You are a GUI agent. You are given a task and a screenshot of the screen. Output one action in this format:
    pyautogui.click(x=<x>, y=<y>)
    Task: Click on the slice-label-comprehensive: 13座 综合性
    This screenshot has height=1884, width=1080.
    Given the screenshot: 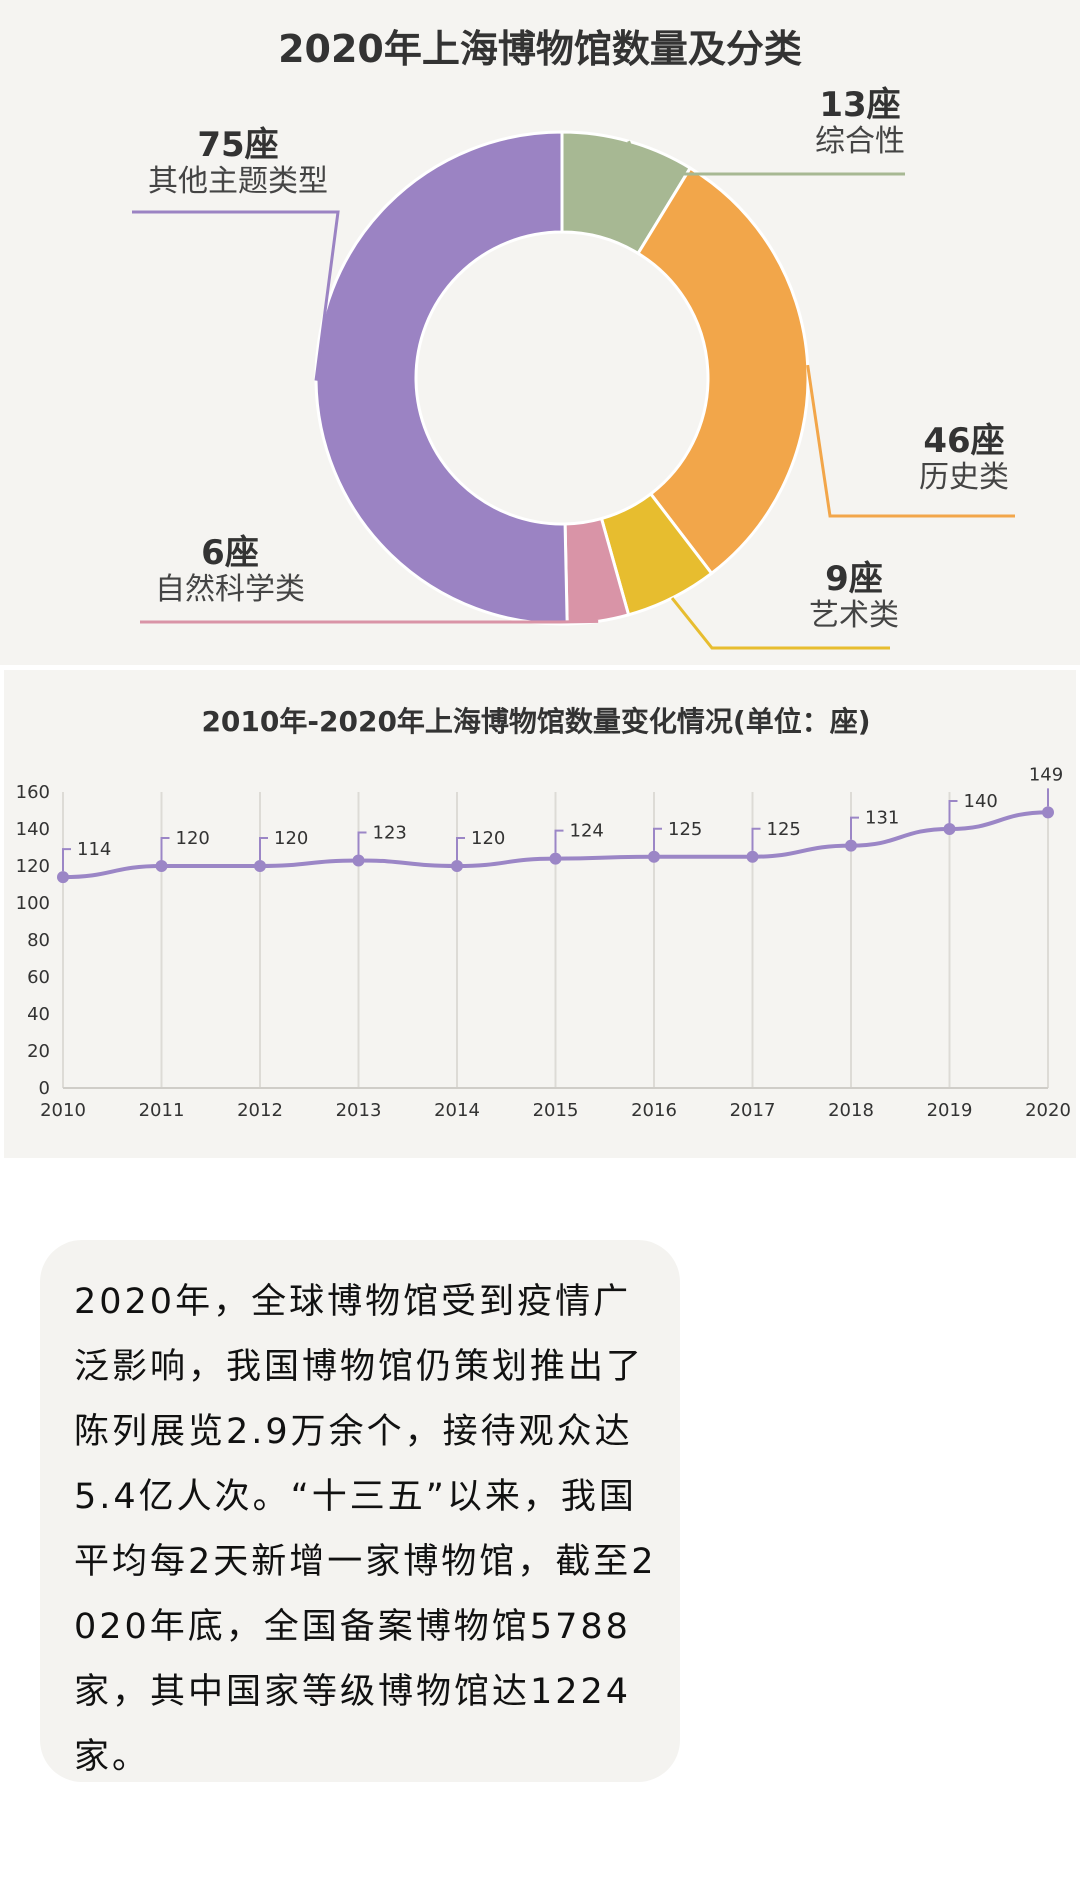 What is the action you would take?
    pyautogui.click(x=860, y=122)
    